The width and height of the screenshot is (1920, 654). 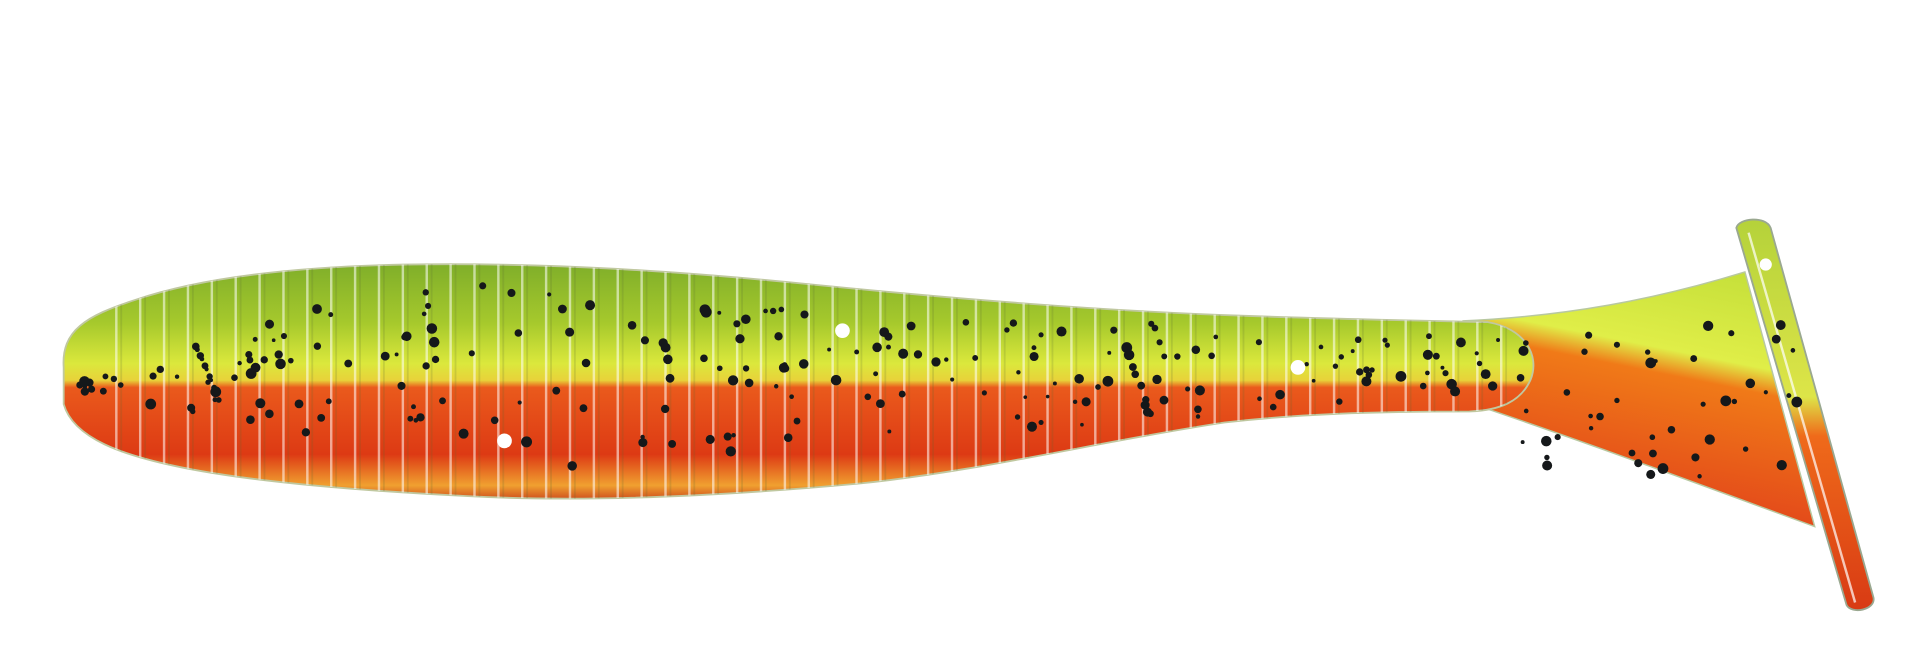 What do you see at coordinates (1639, 399) in the screenshot?
I see `tail-fan` at bounding box center [1639, 399].